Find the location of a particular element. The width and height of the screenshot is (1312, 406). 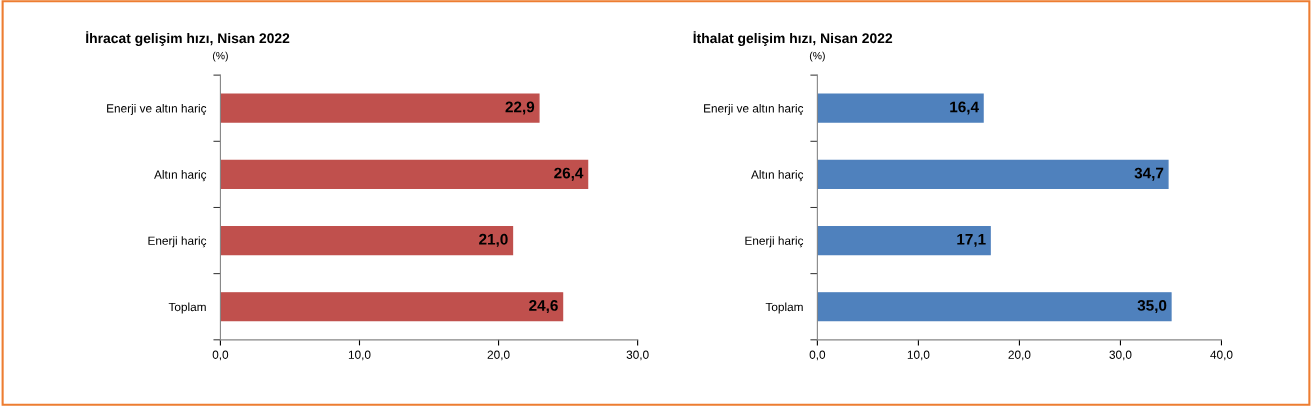

data-label: 21,0 is located at coordinates (493, 240).